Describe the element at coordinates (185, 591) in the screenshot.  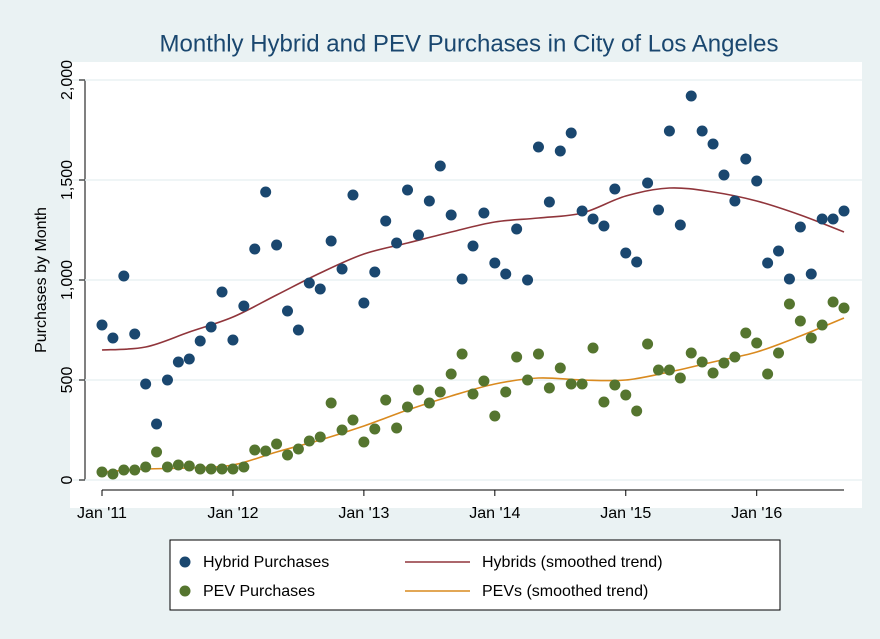
I see `legend-marker` at that location.